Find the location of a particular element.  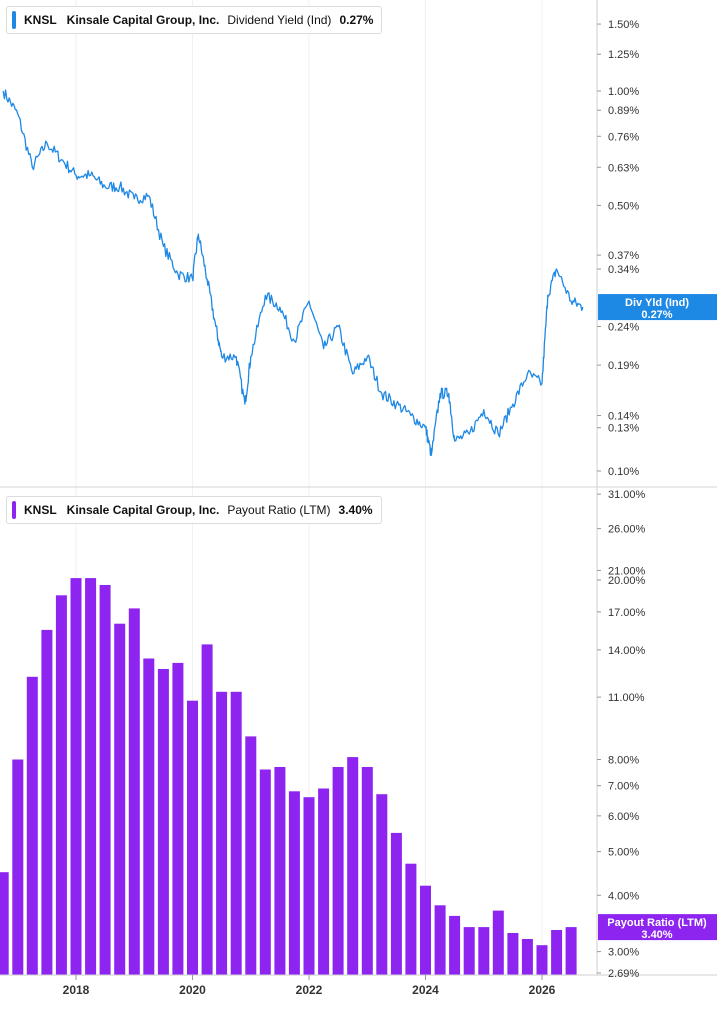

legend-value: 3.40% is located at coordinates (355, 510).